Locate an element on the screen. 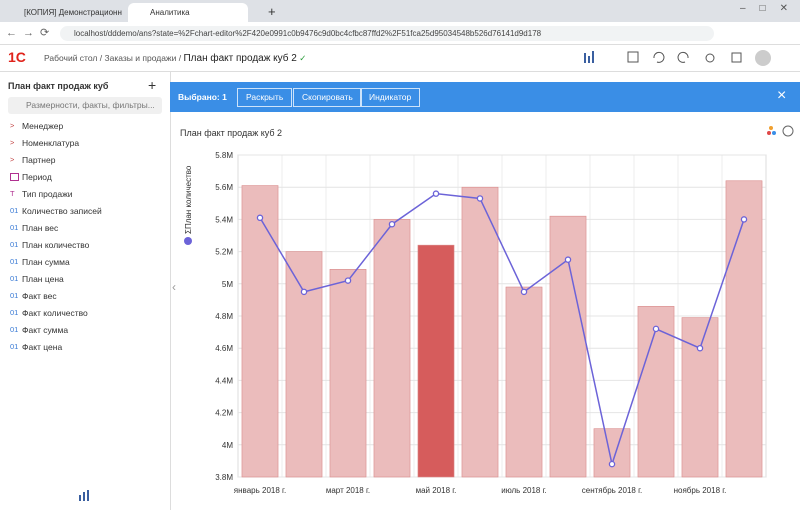 Image resolution: width=800 pixels, height=510 pixels. x-tick-label: март 2018 г. is located at coordinates (348, 490).